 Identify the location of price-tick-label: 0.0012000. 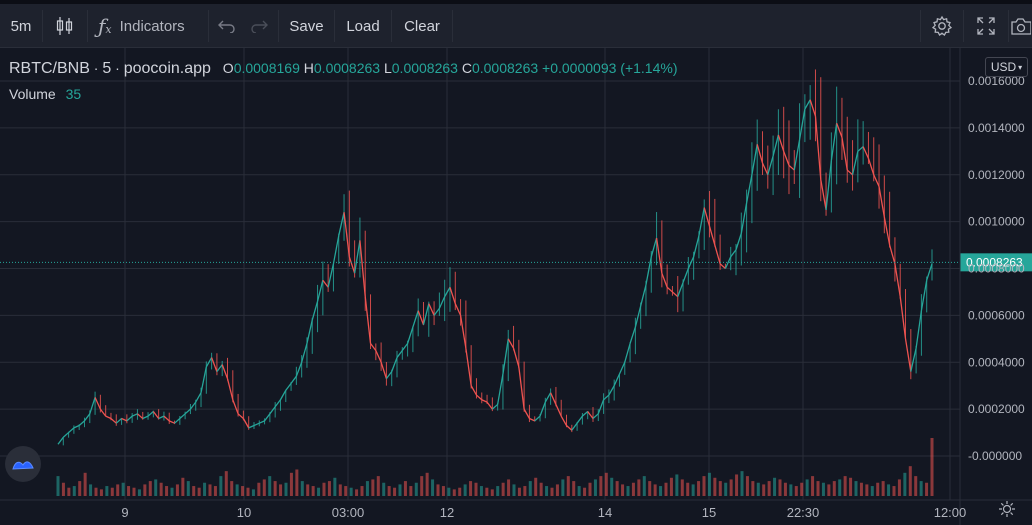
(996, 175).